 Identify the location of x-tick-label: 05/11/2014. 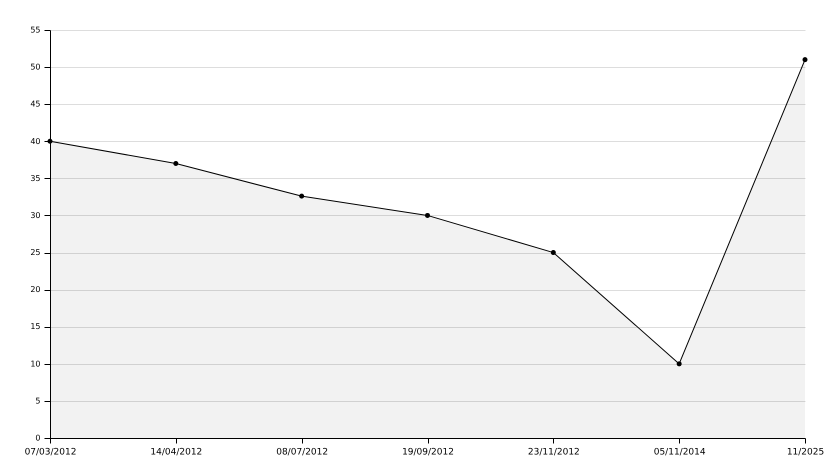
(680, 453).